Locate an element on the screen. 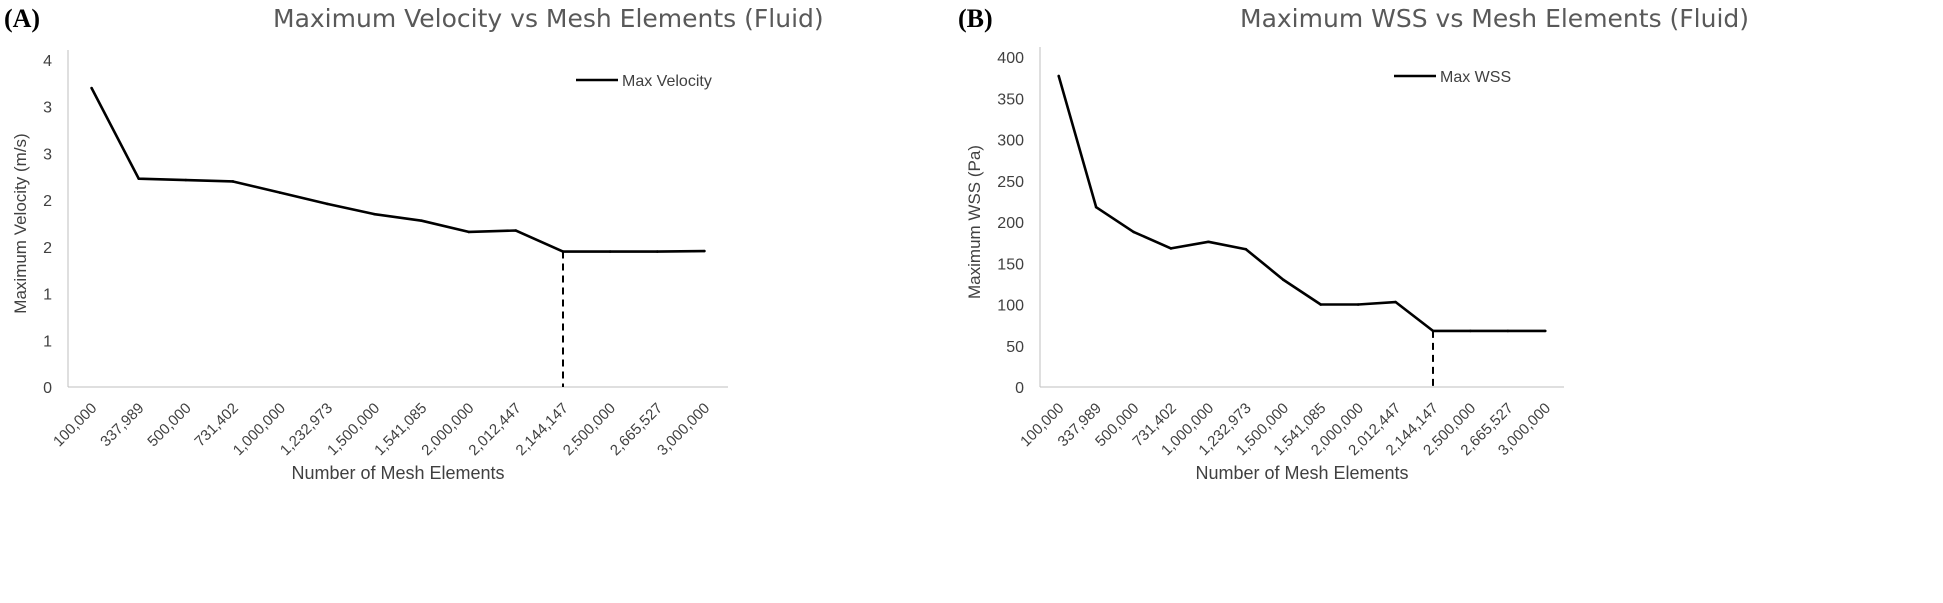  y-tick-label-1: 50 is located at coordinates (1015, 347).